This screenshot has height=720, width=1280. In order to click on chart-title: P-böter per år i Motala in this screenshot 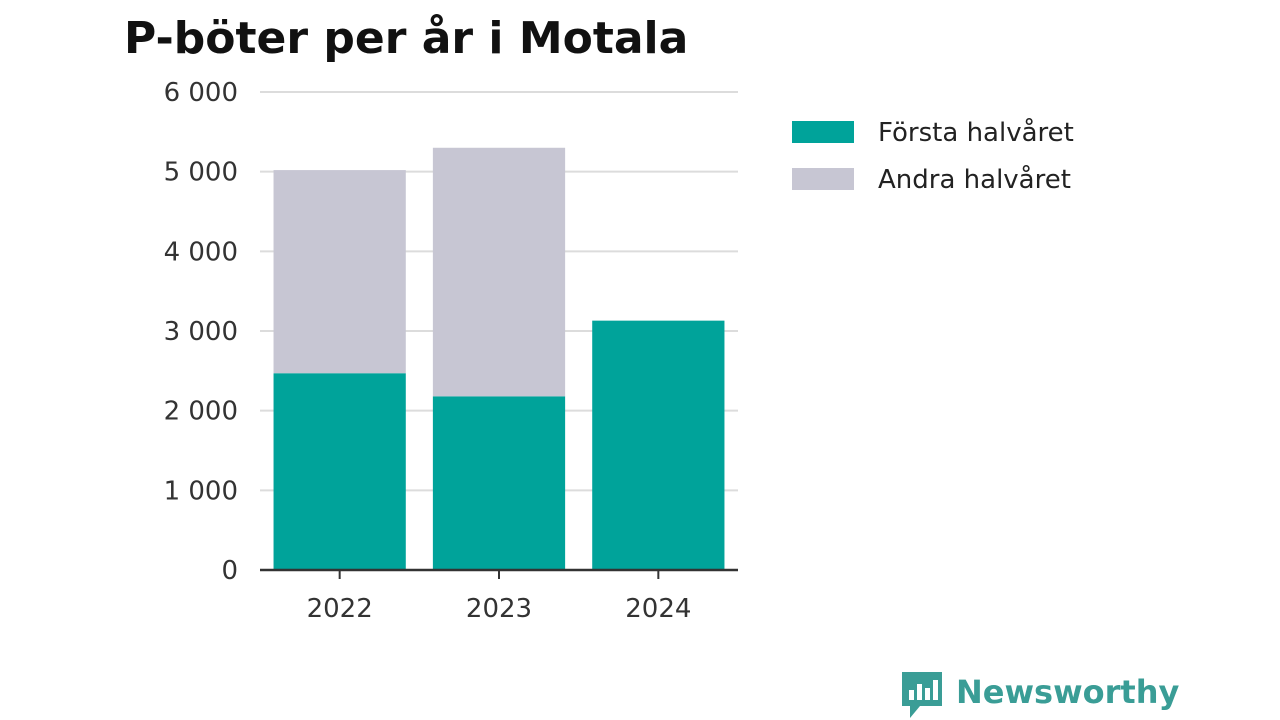, I will do `click(406, 38)`.